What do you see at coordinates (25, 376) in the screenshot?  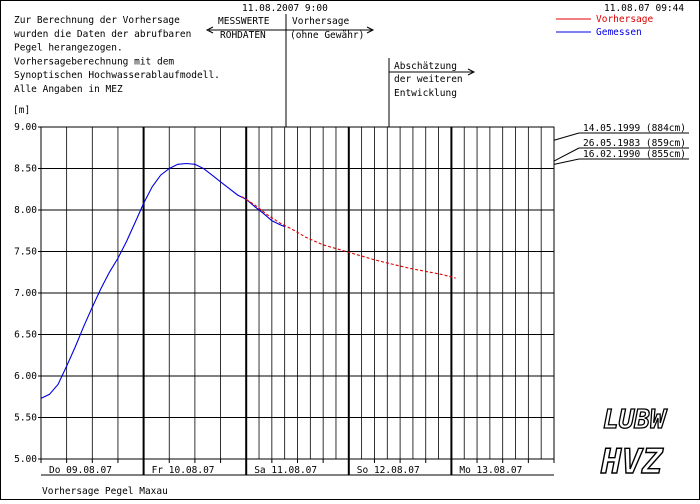 I see `y-tick-label: 6.00` at bounding box center [25, 376].